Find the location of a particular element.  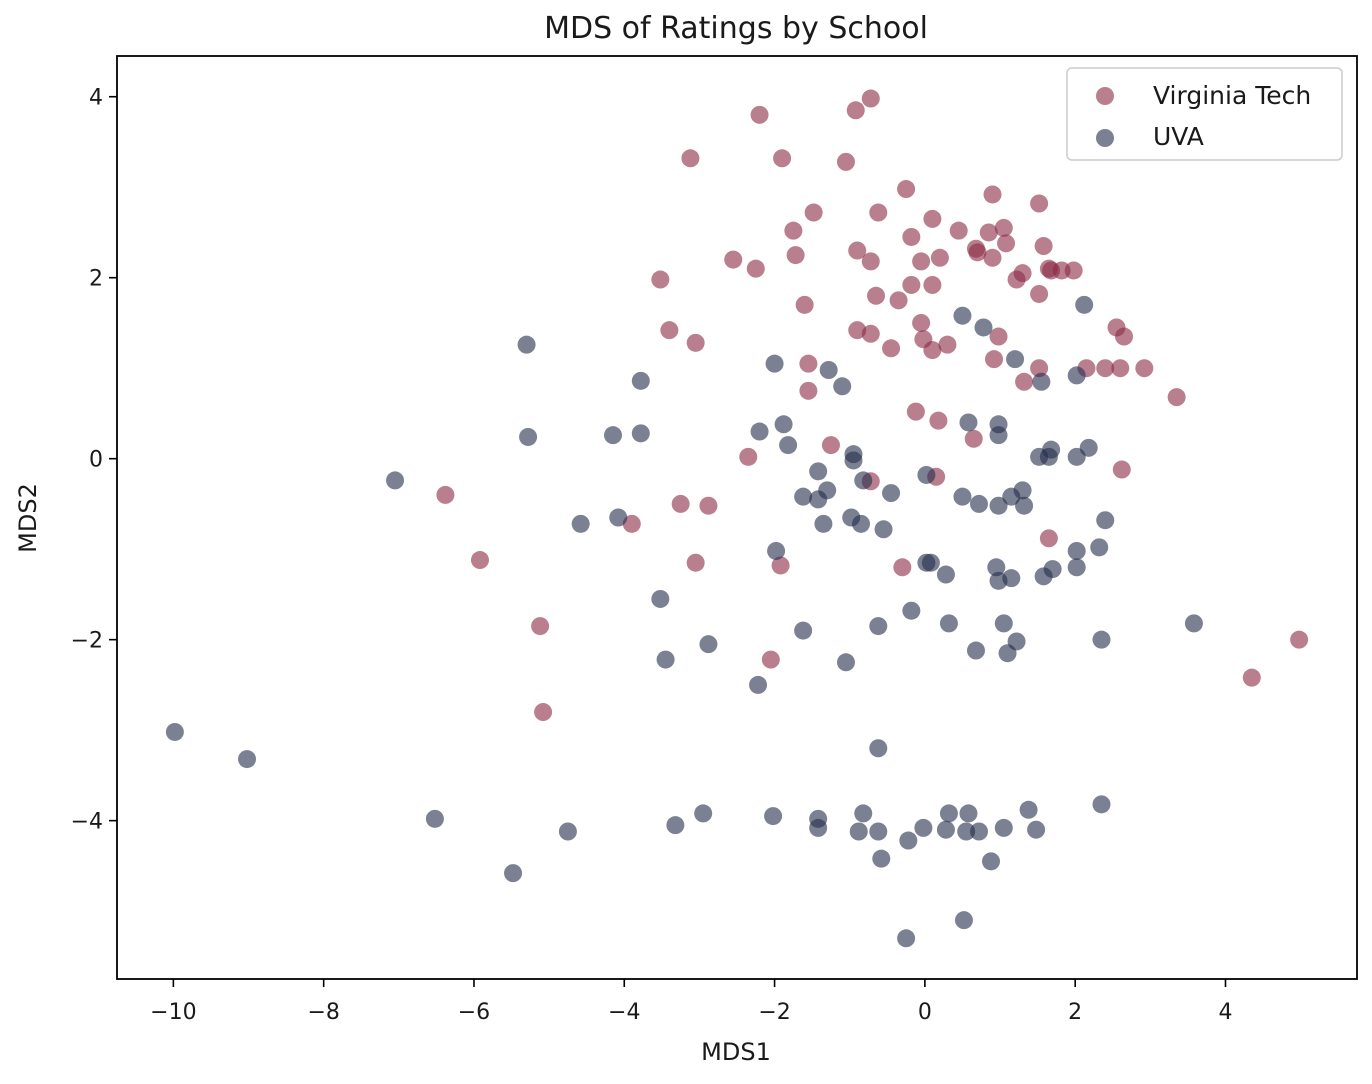

y-tick-label: 2 is located at coordinates (96, 279).